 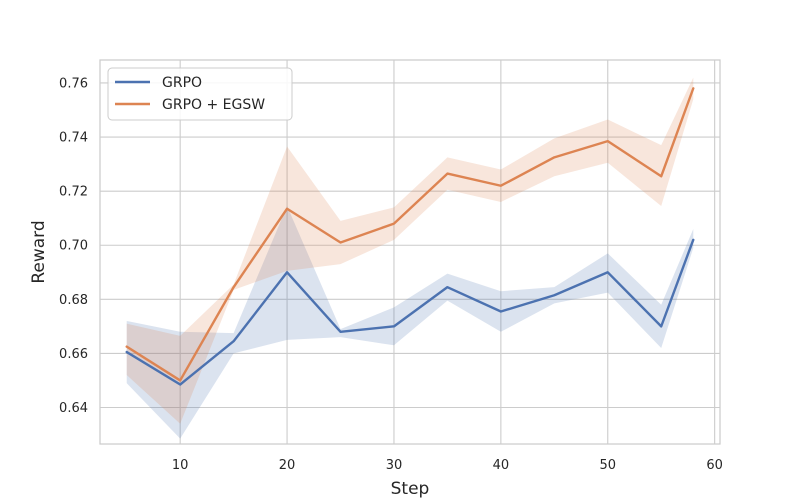 What do you see at coordinates (73, 192) in the screenshot?
I see `y-tick-label: 0.72` at bounding box center [73, 192].